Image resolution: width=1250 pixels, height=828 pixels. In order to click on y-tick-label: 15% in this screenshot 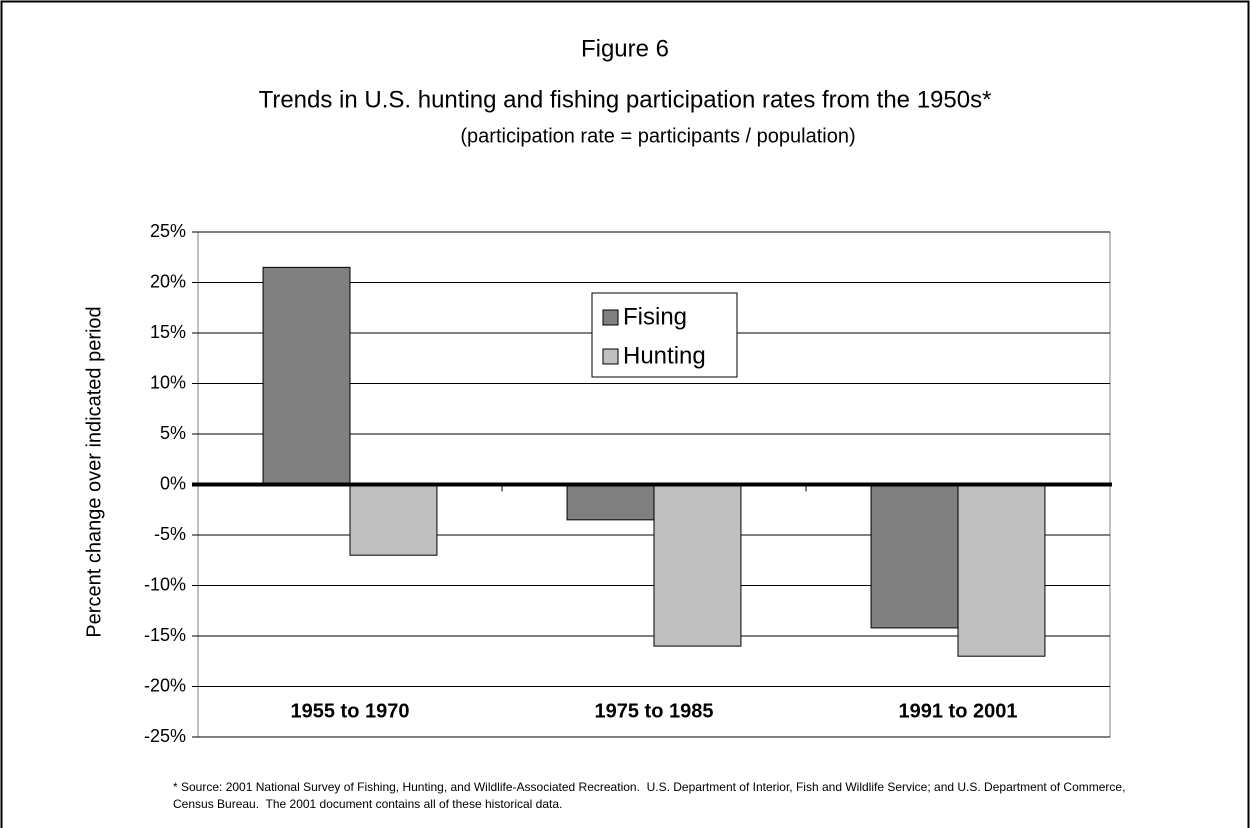, I will do `click(168, 332)`.